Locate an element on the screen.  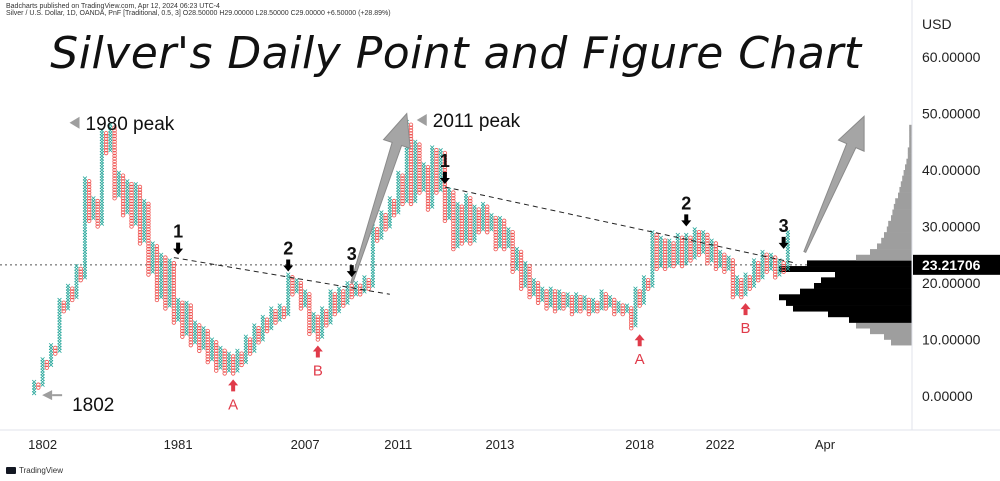
x-tick-label: 2022 is located at coordinates (720, 444).